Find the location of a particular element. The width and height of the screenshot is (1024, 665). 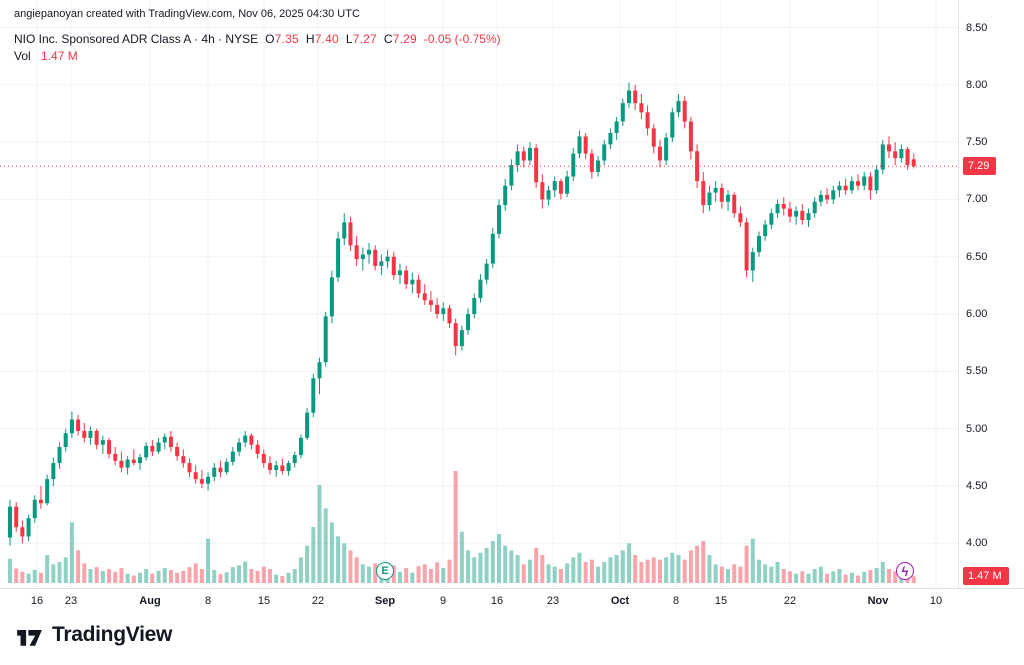

change-value: -0.05 (-0.75%) is located at coordinates (462, 39).